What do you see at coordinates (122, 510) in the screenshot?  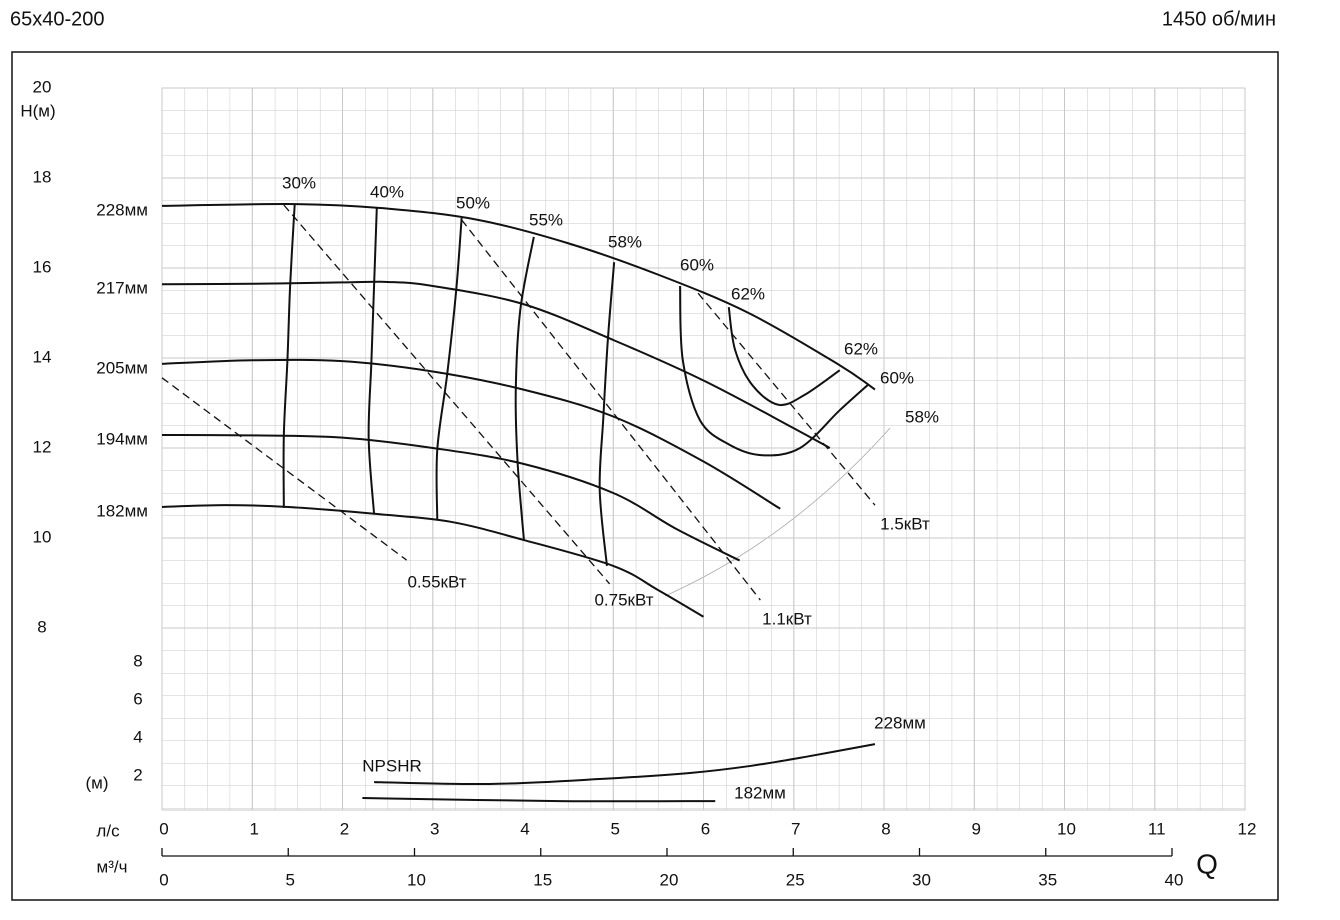 I see `head-label: 182мм` at bounding box center [122, 510].